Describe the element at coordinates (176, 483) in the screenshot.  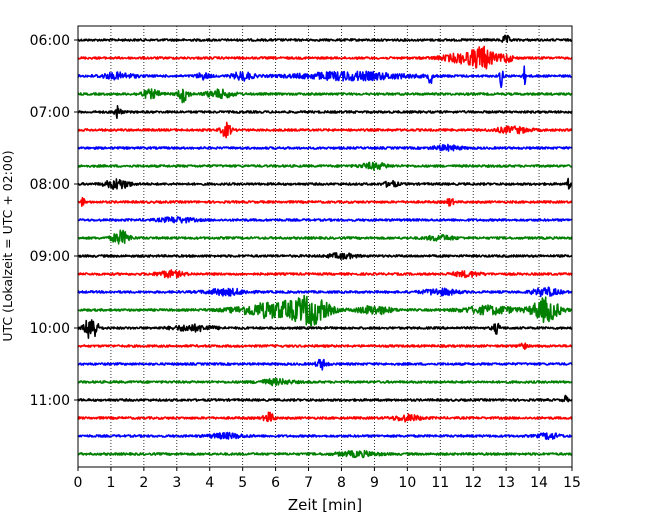
I see `x-tick-label: 3` at that location.